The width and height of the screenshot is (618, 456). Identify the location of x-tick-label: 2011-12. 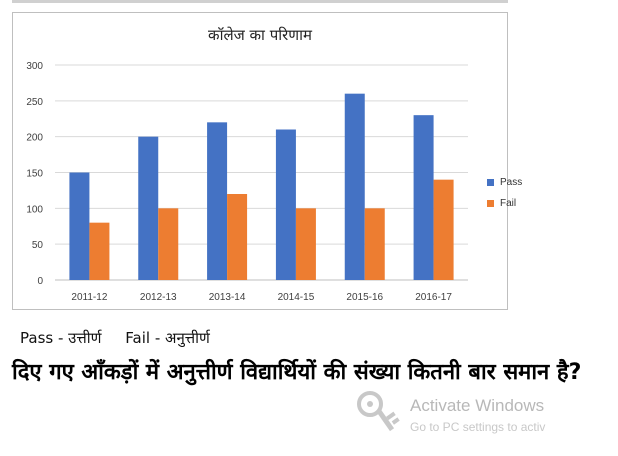
(89, 297).